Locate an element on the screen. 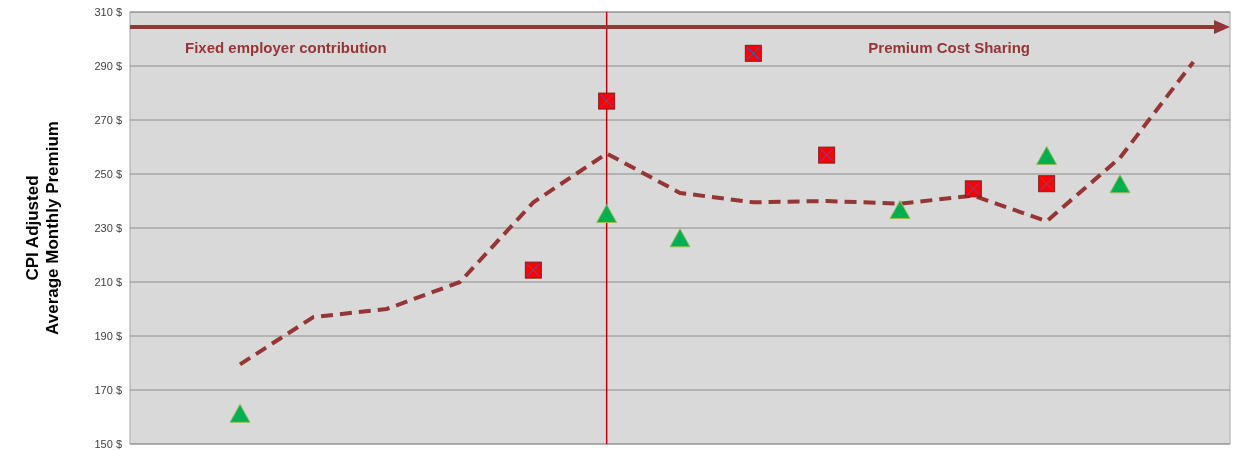 Image resolution: width=1233 pixels, height=450 pixels. y-tick-label: 230 $ is located at coordinates (108, 227).